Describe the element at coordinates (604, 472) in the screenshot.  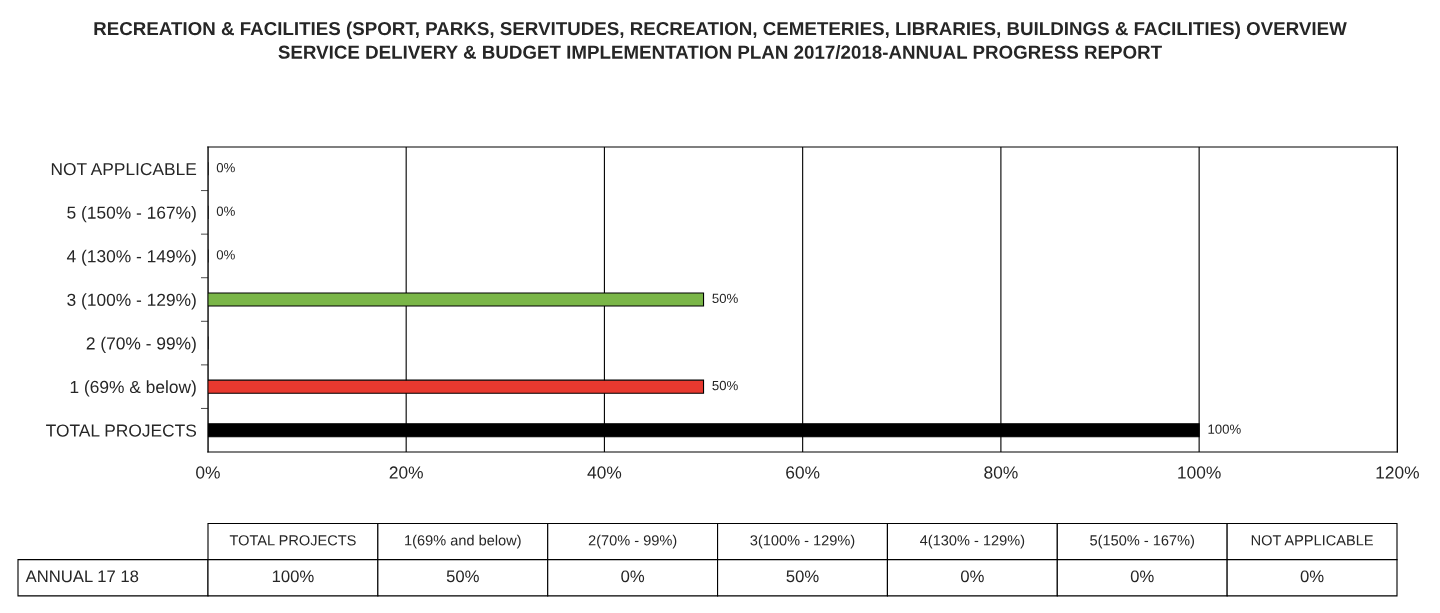
I see `x-tick-label: 40%` at that location.